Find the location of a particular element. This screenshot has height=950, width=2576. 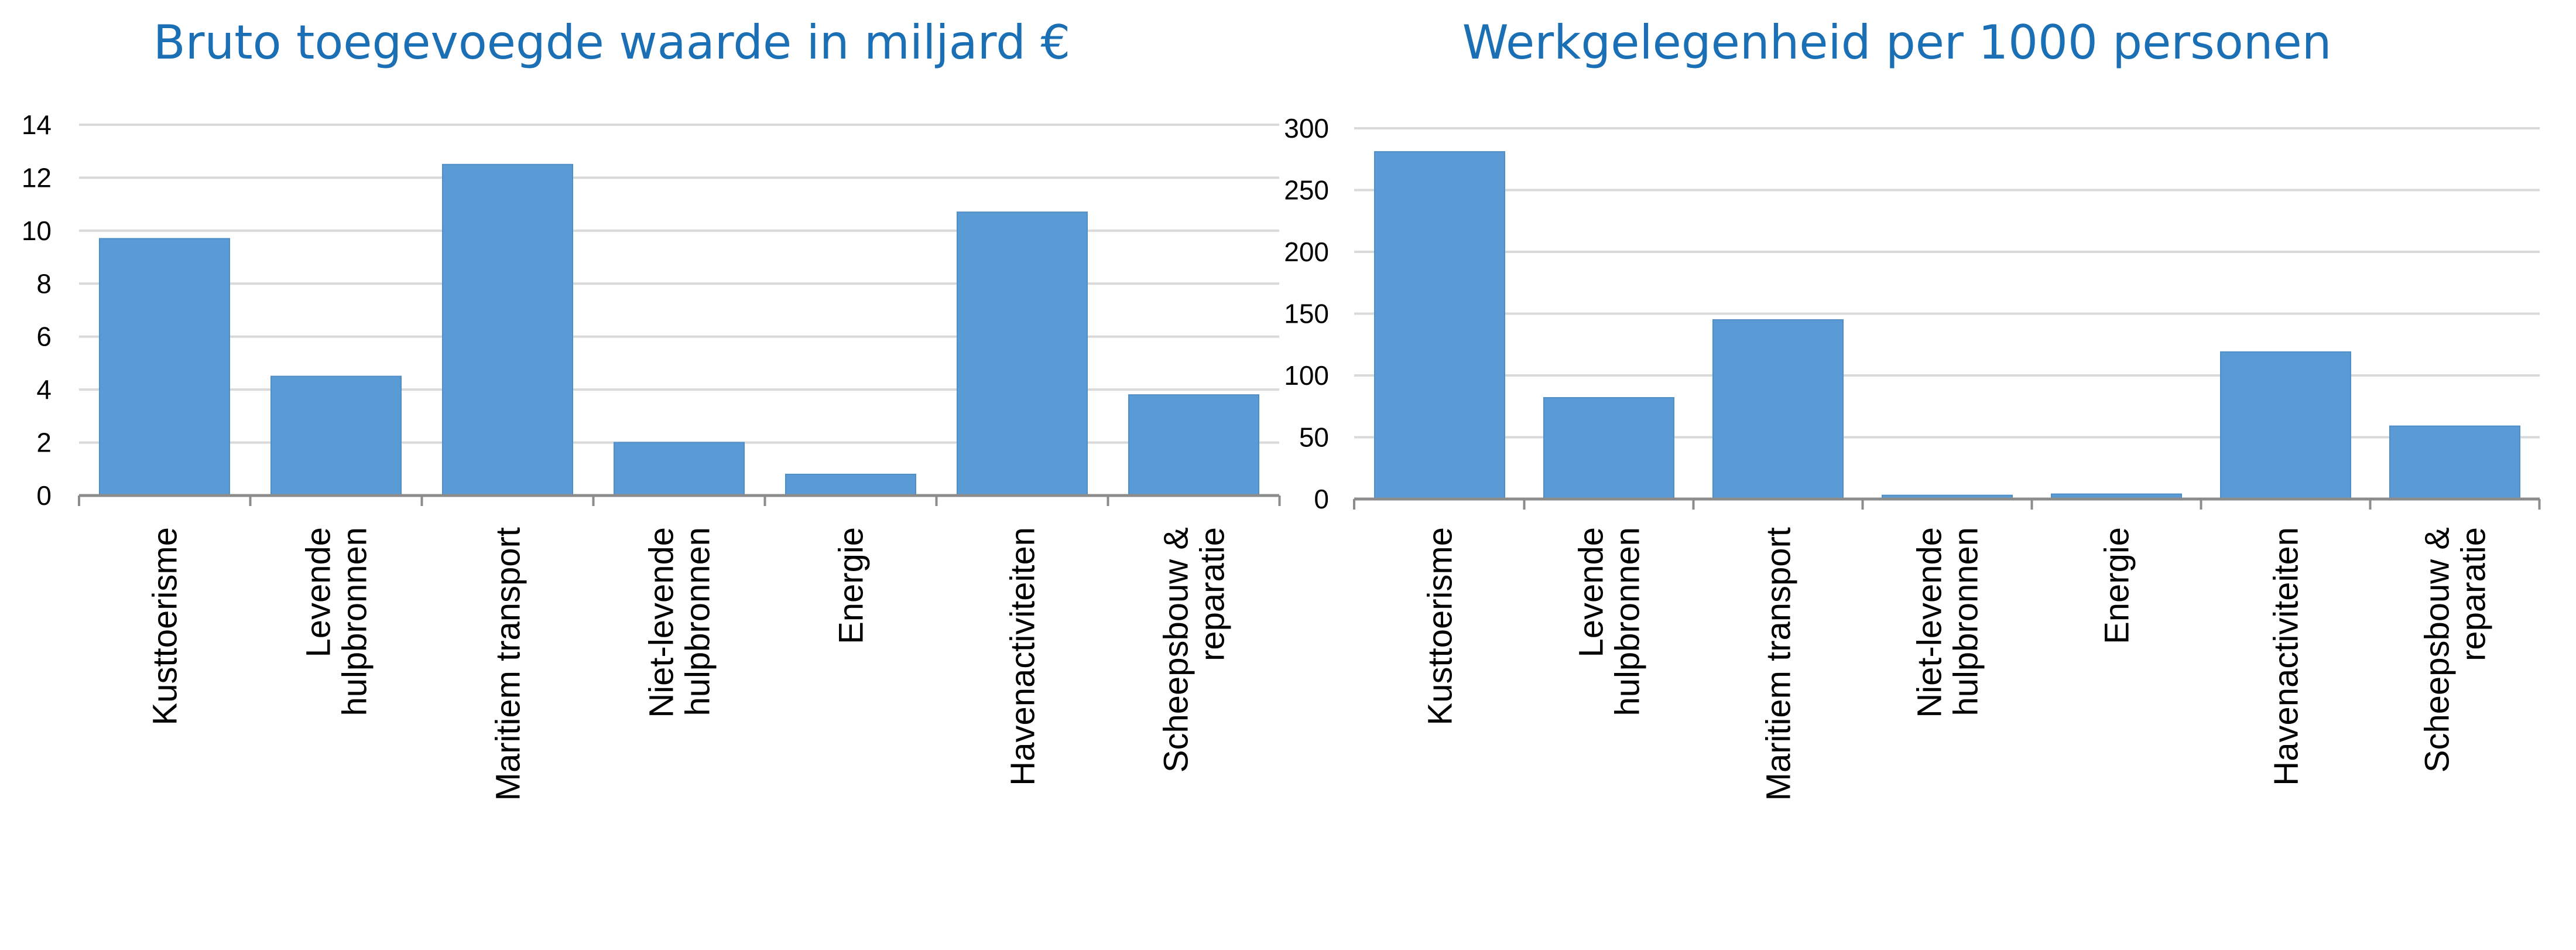

y-tick-label: 6 is located at coordinates (44, 337).